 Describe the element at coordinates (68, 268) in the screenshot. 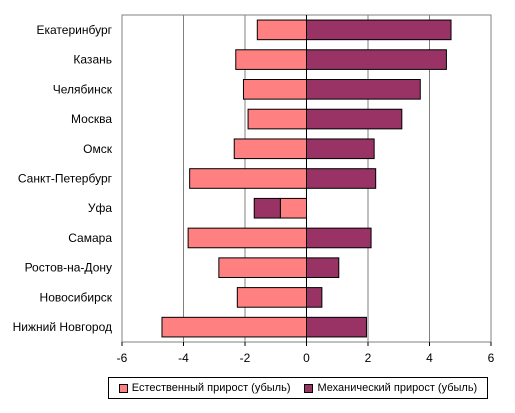

I see `category-label: Ростов-на-Дону` at that location.